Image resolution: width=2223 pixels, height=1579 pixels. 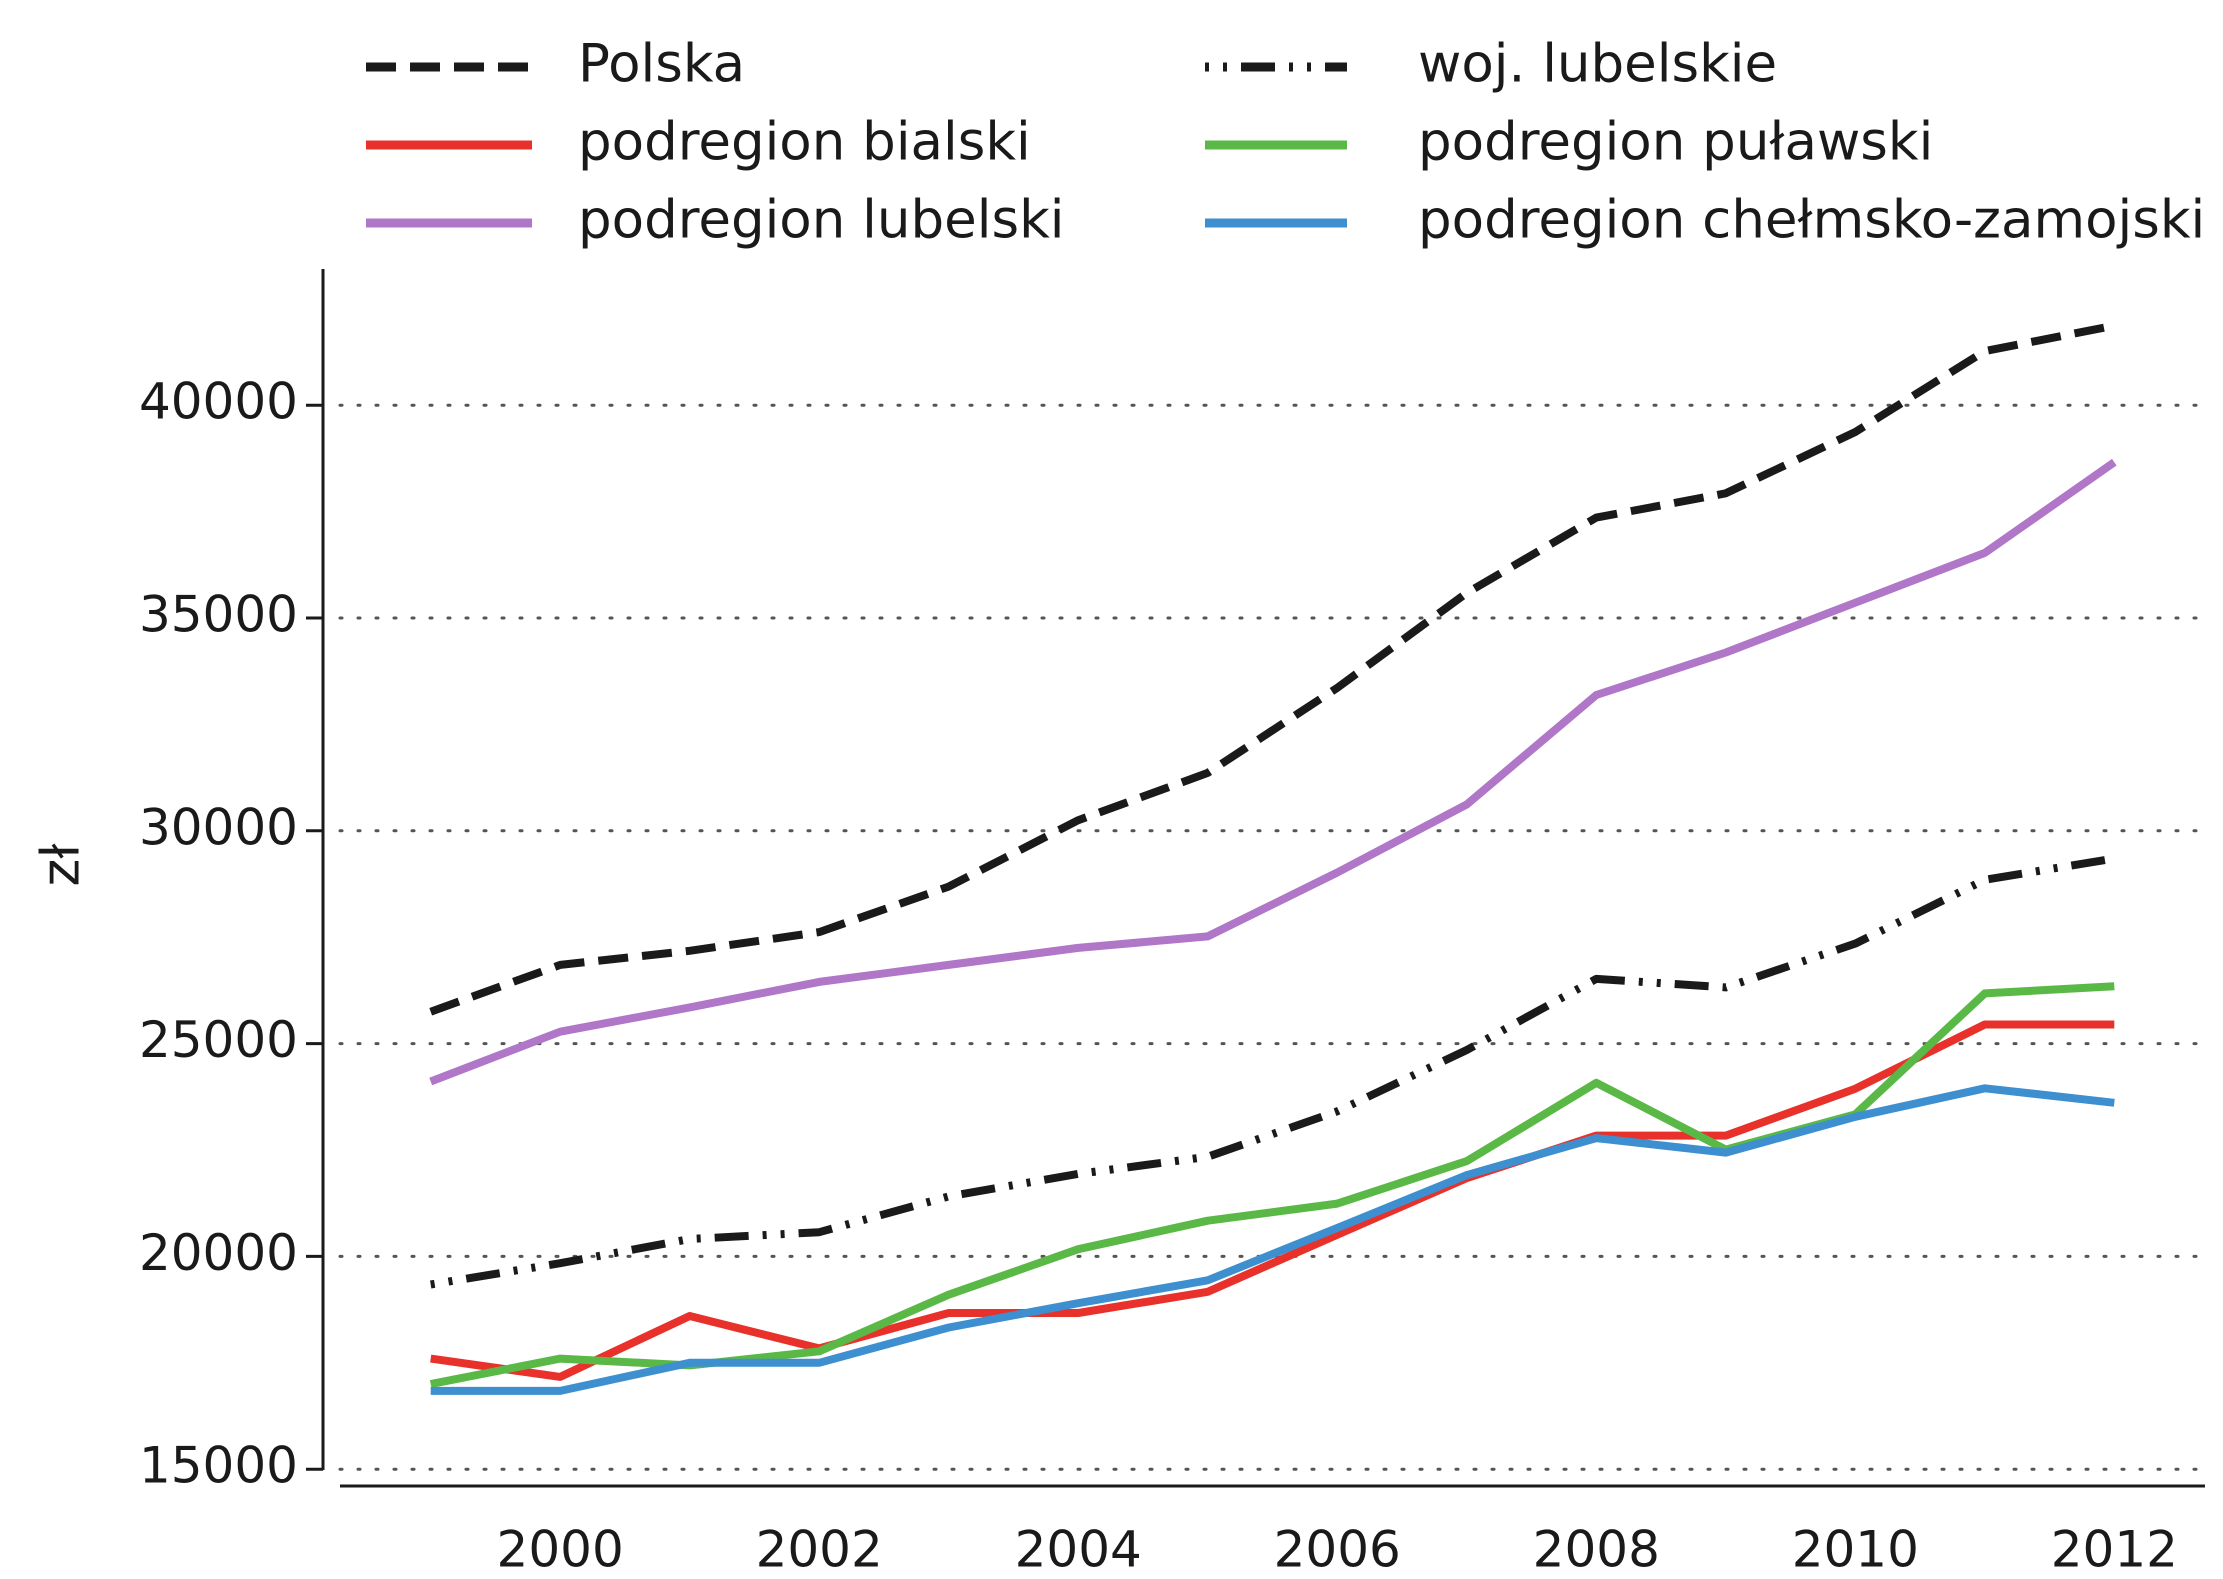 I want to click on series-line, so click(x=1272, y=1239).